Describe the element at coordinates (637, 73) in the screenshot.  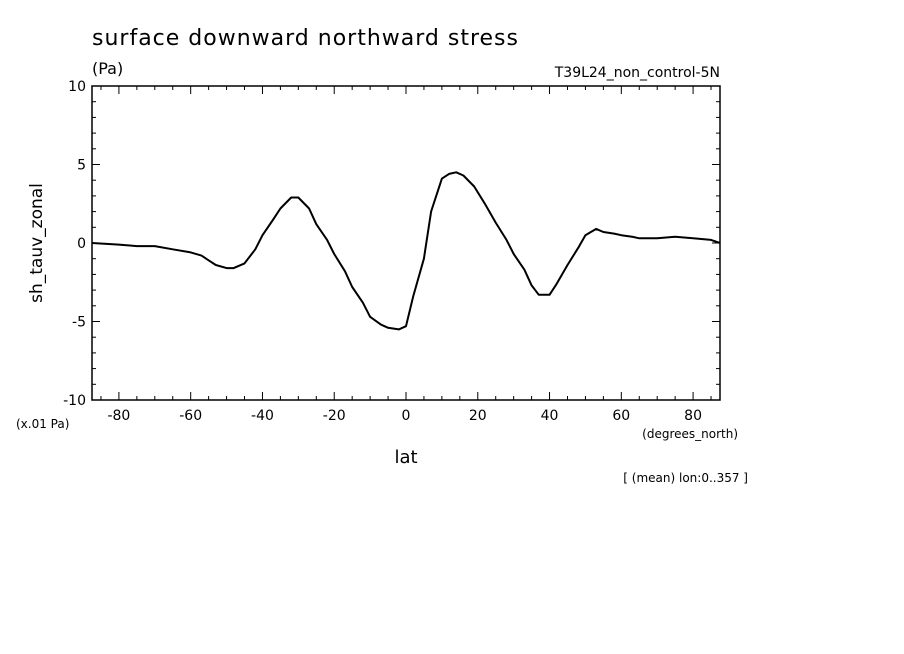
I see `run-label: T39L24_non_control-5N` at that location.